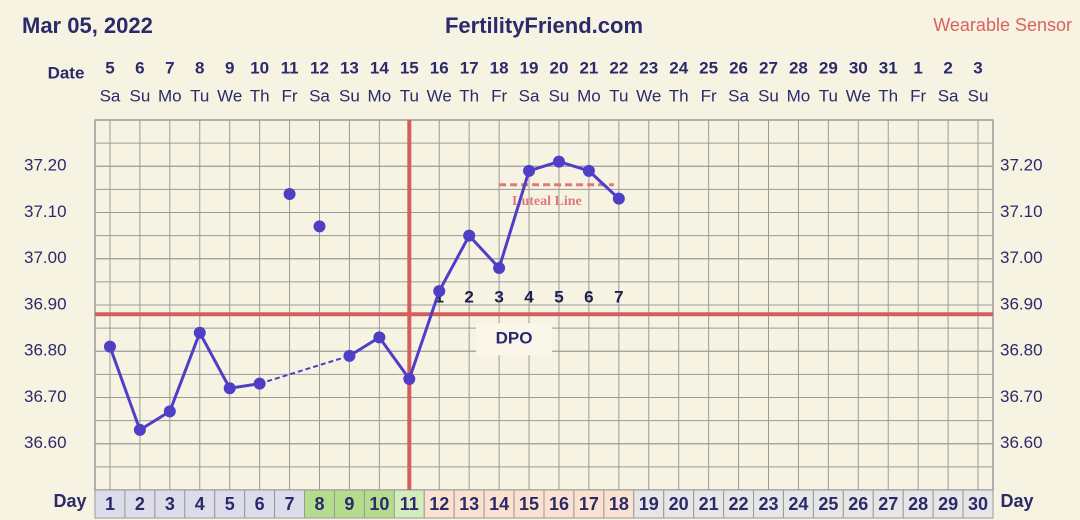 Image resolution: width=1080 pixels, height=520 pixels. I want to click on x-tick-label: 25, so click(828, 504).